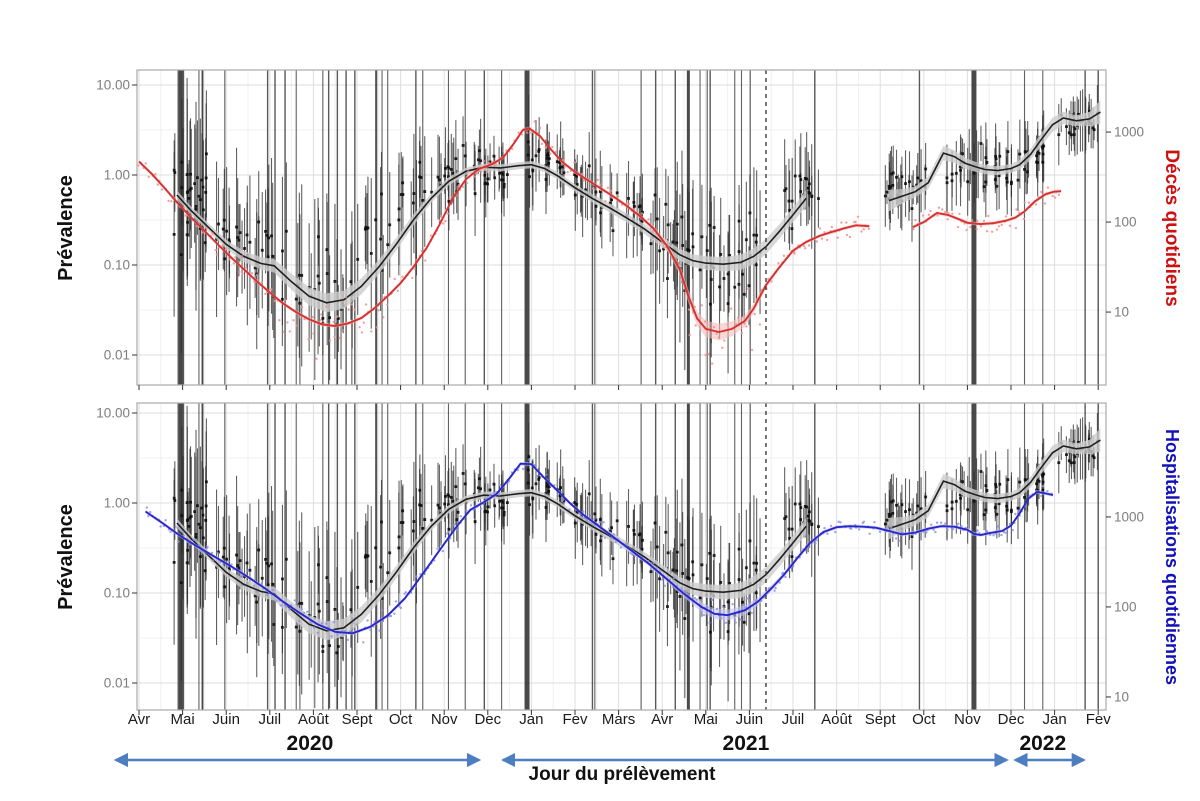 This screenshot has width=1200, height=801. I want to click on y-right-tick-label: 10, so click(1121, 312).